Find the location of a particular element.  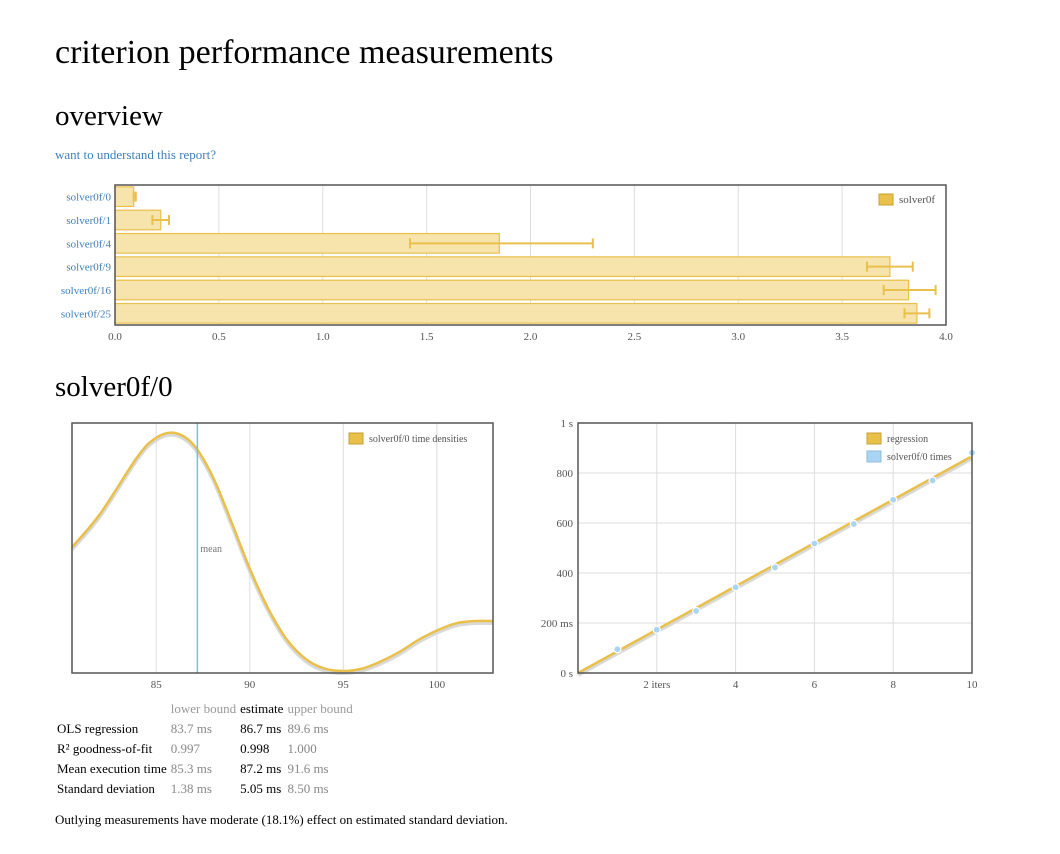

mean-label: mean is located at coordinates (211, 549).